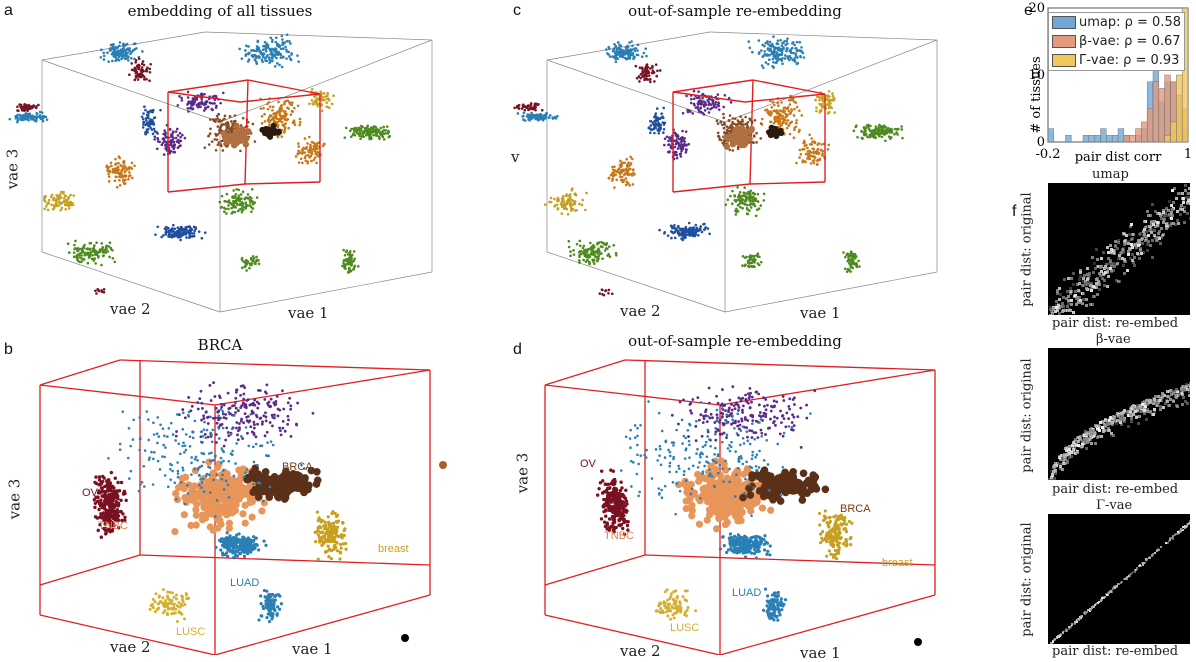 This screenshot has width=1196, height=662. Describe the element at coordinates (297, 467) in the screenshot. I see `cluster-label-brca: BRCA` at that location.